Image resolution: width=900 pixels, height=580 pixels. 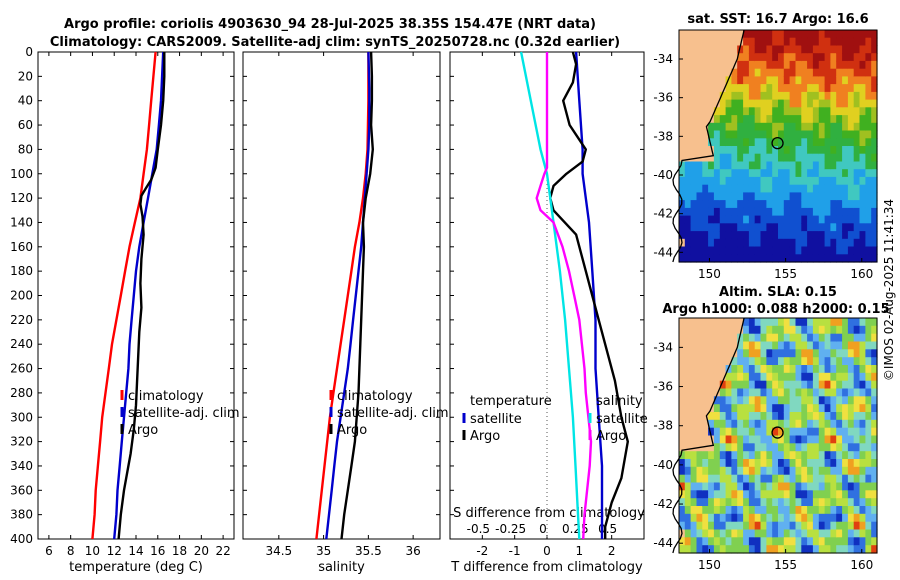 I want to click on legend-label: satellite, so click(x=622, y=419).